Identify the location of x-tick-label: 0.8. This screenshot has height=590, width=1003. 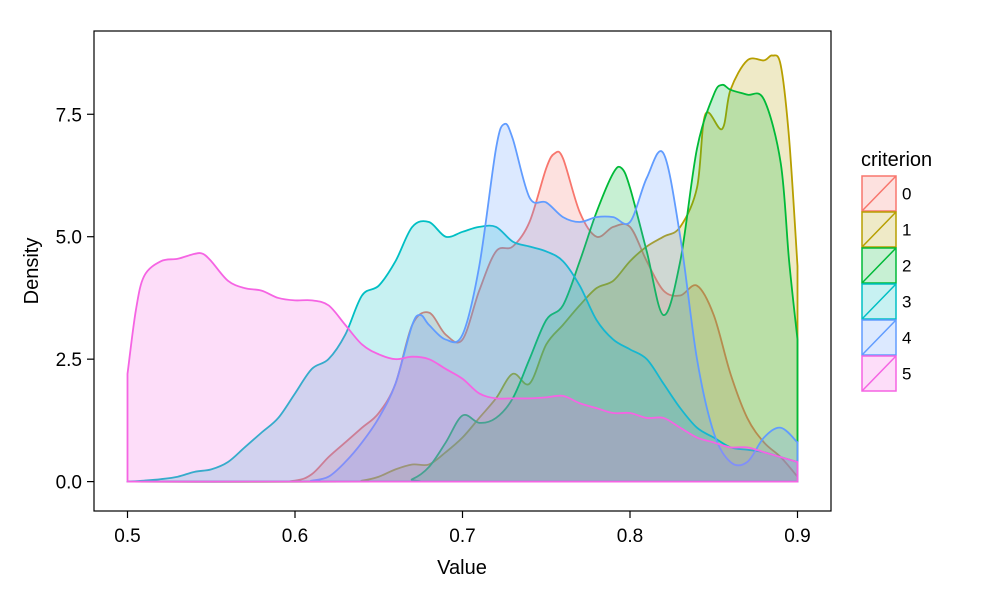
(630, 536).